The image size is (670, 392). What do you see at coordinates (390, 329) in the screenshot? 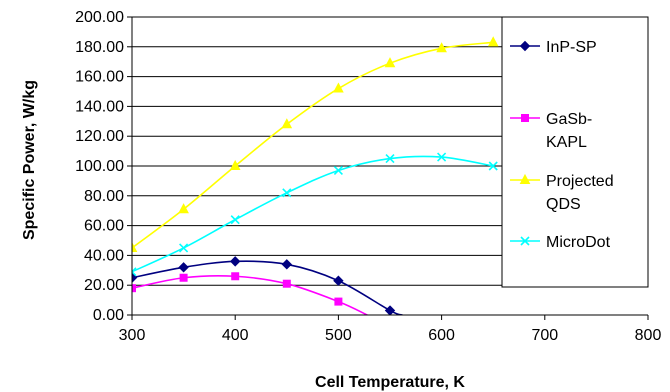
I see `x-axis-ticks: 300 400 500 600 700 800` at bounding box center [390, 329].